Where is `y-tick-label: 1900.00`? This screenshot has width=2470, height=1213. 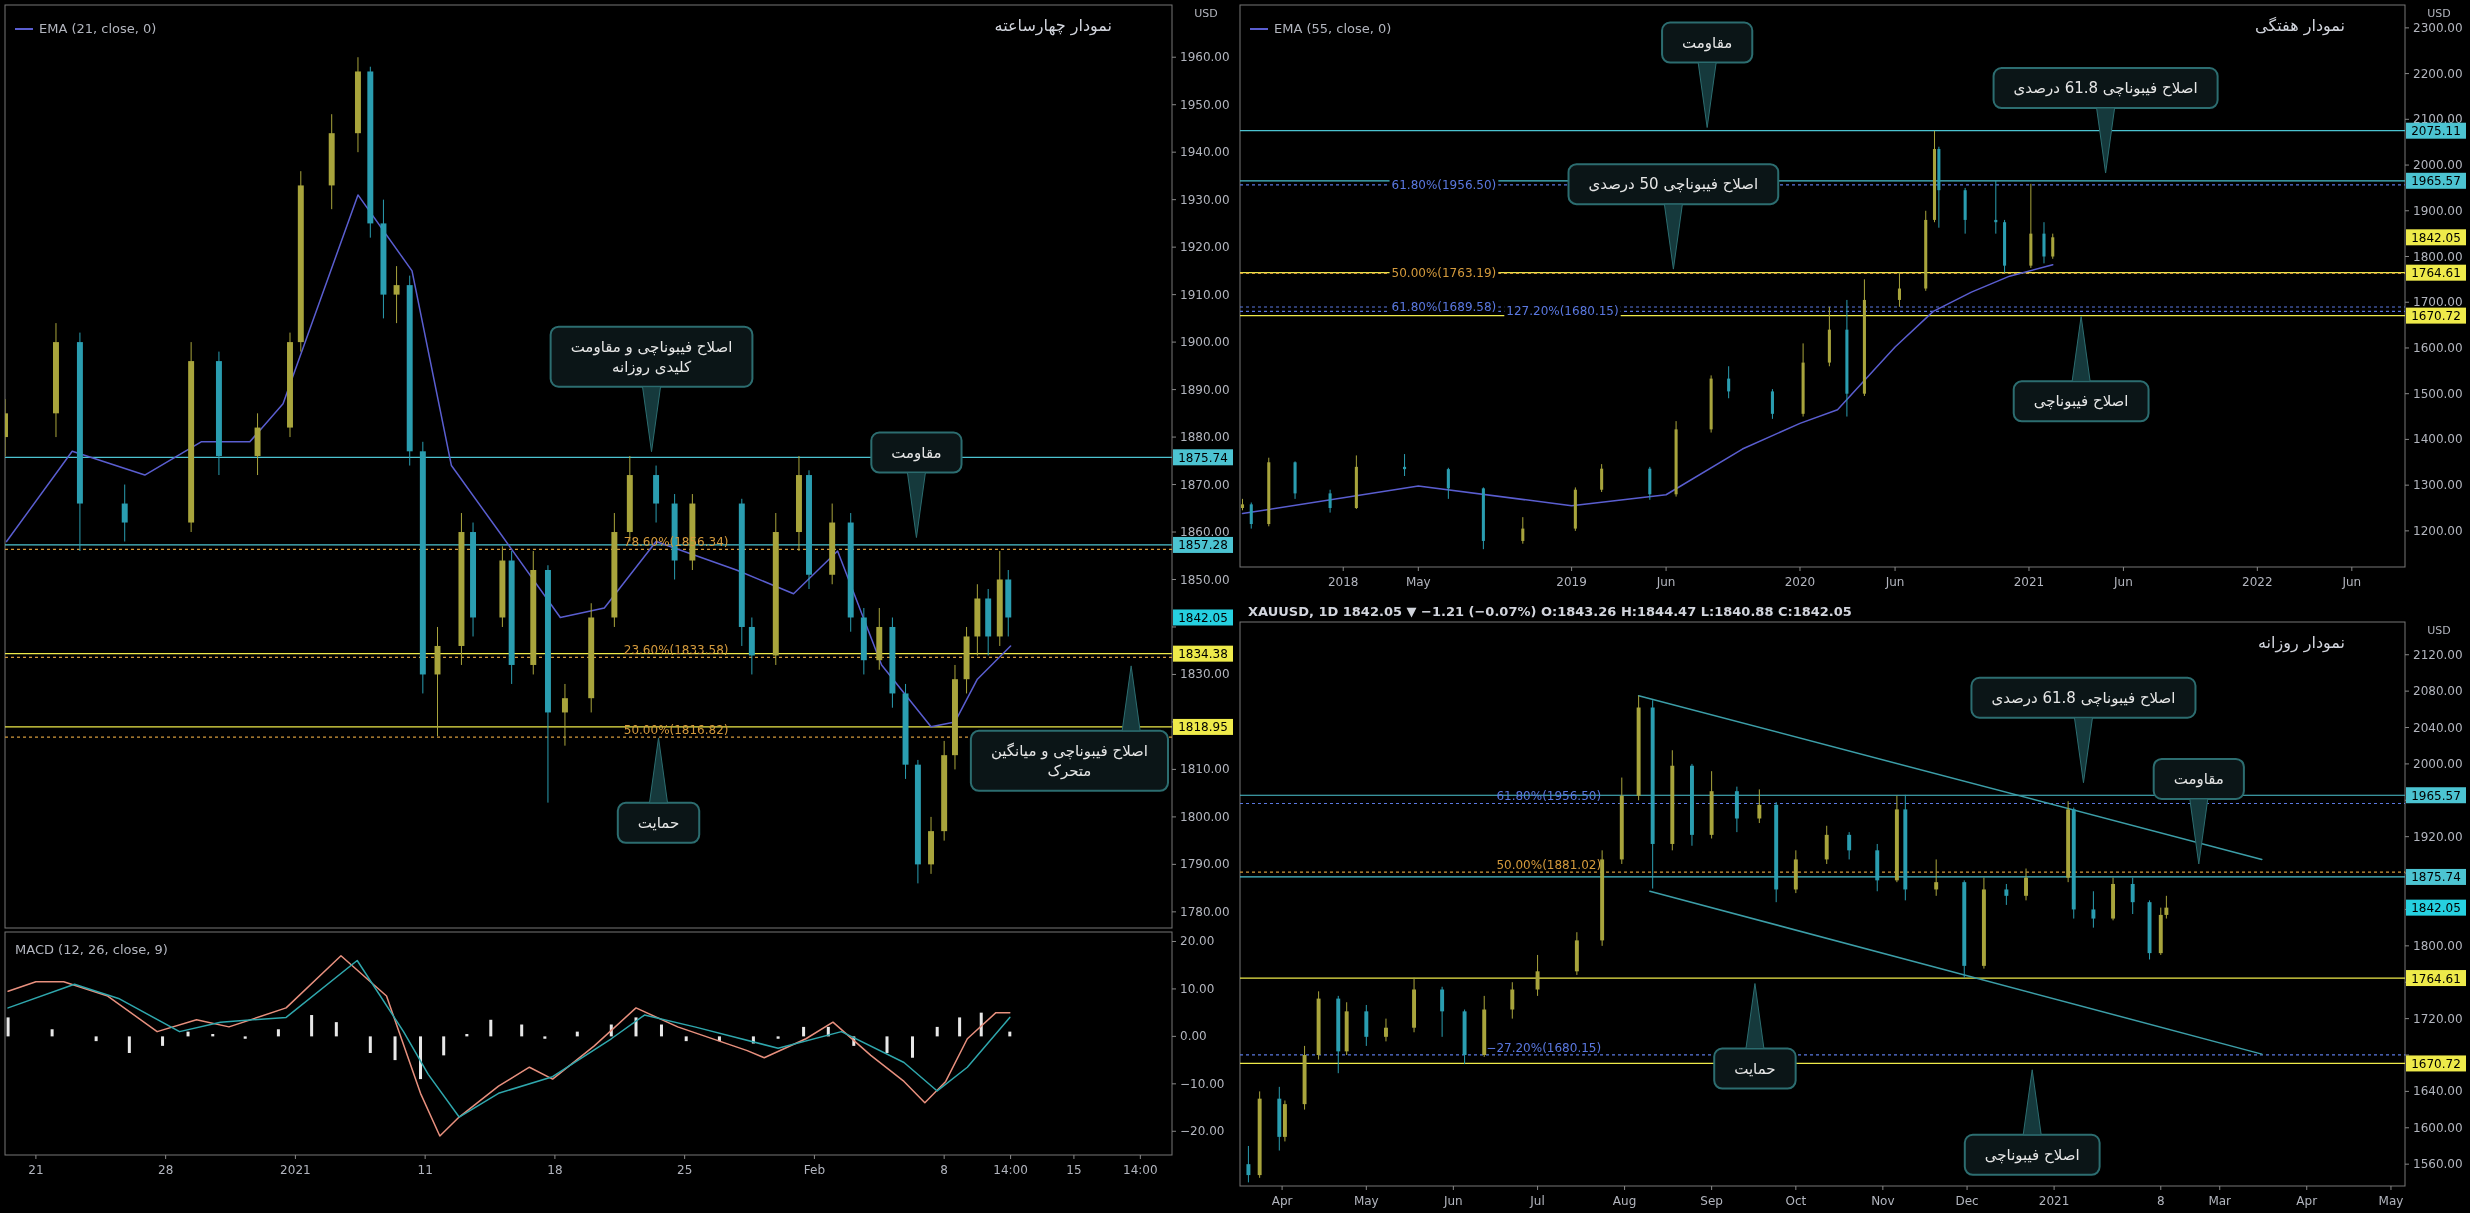
y-tick-label: 1900.00 is located at coordinates (1205, 342).